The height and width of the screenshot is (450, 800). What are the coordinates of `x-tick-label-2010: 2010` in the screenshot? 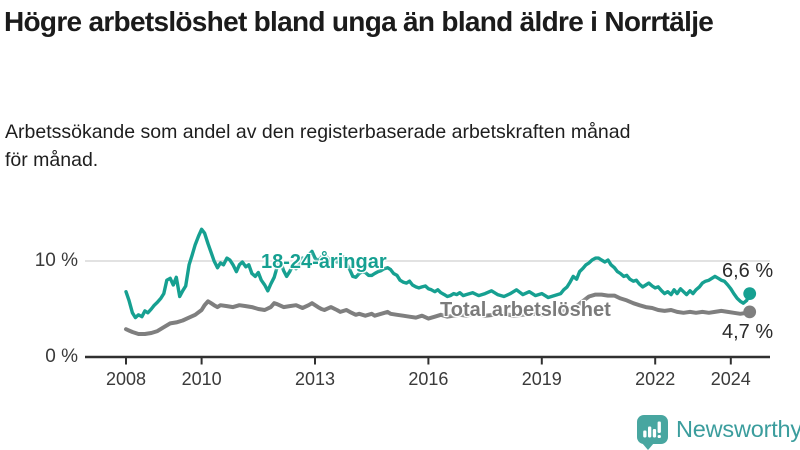 It's located at (202, 379).